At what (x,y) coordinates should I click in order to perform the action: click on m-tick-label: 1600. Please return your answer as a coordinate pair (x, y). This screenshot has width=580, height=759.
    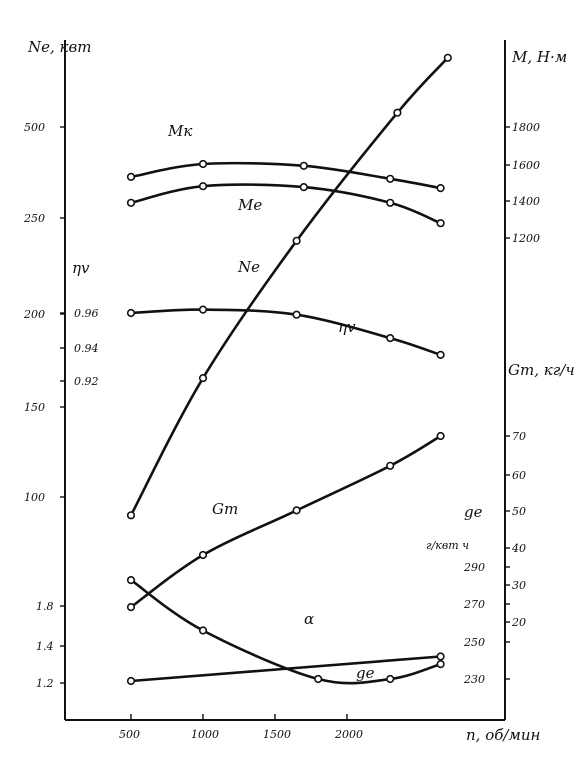
    Looking at the image, I should click on (526, 165).